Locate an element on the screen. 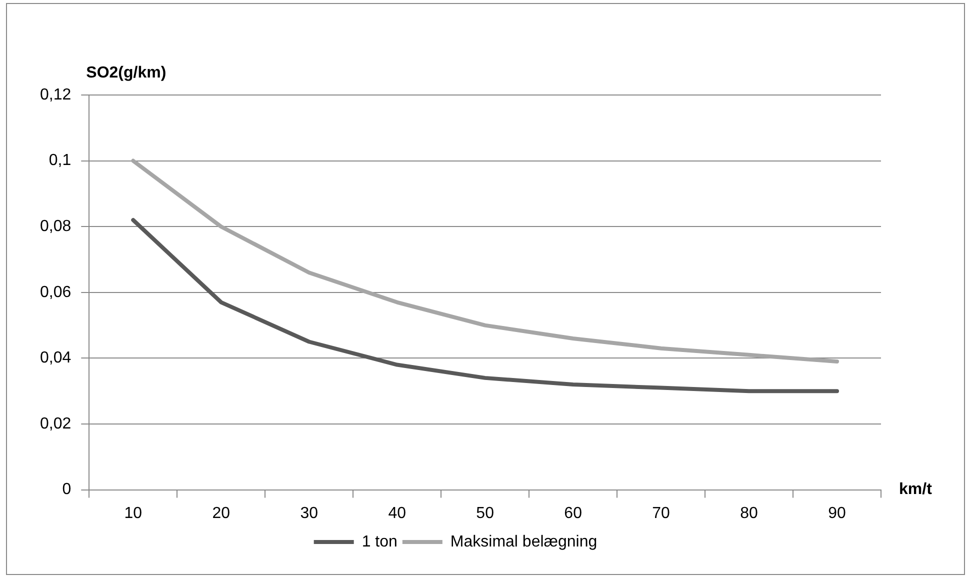  y-tick-label: 0,04 is located at coordinates (56, 358).